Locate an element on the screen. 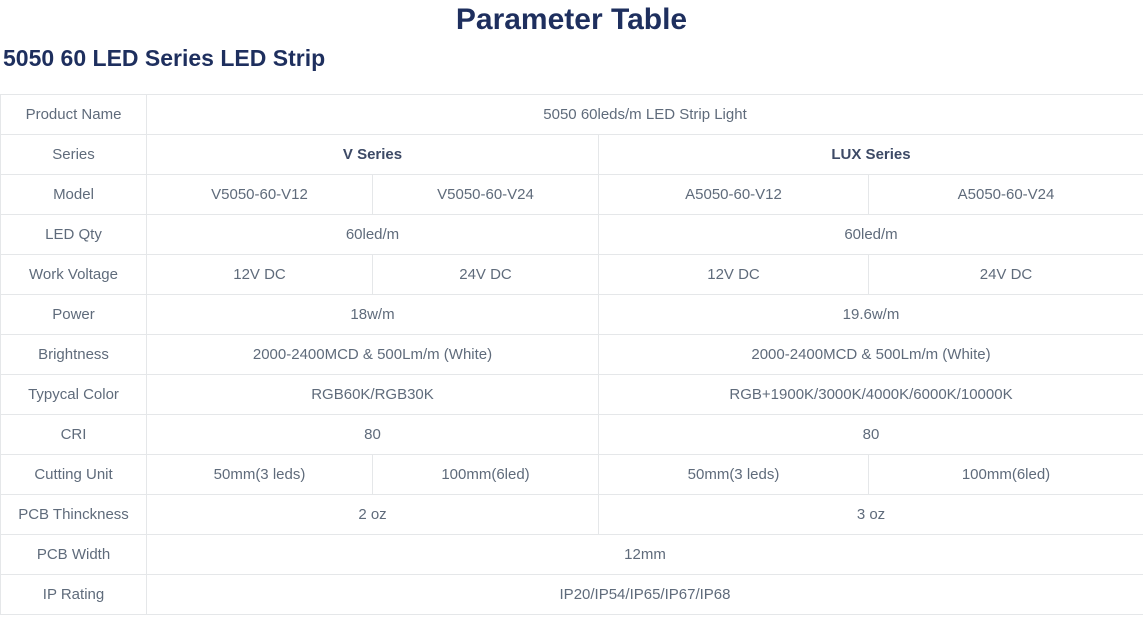 The width and height of the screenshot is (1143, 628). table-row-pcb-thinckness: PCB Thinckness 2 oz 3 oz is located at coordinates (572, 514).